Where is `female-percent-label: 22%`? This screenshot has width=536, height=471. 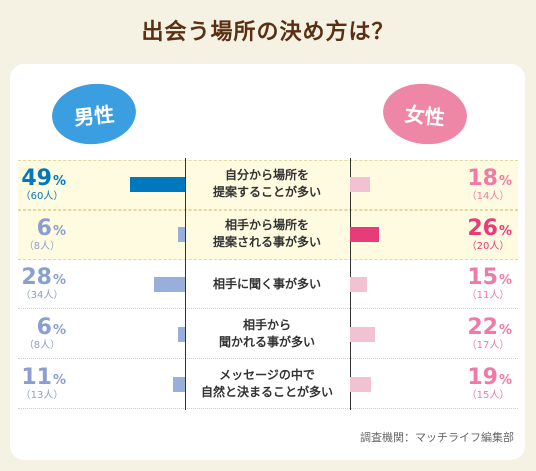 female-percent-label: 22% is located at coordinates (489, 327).